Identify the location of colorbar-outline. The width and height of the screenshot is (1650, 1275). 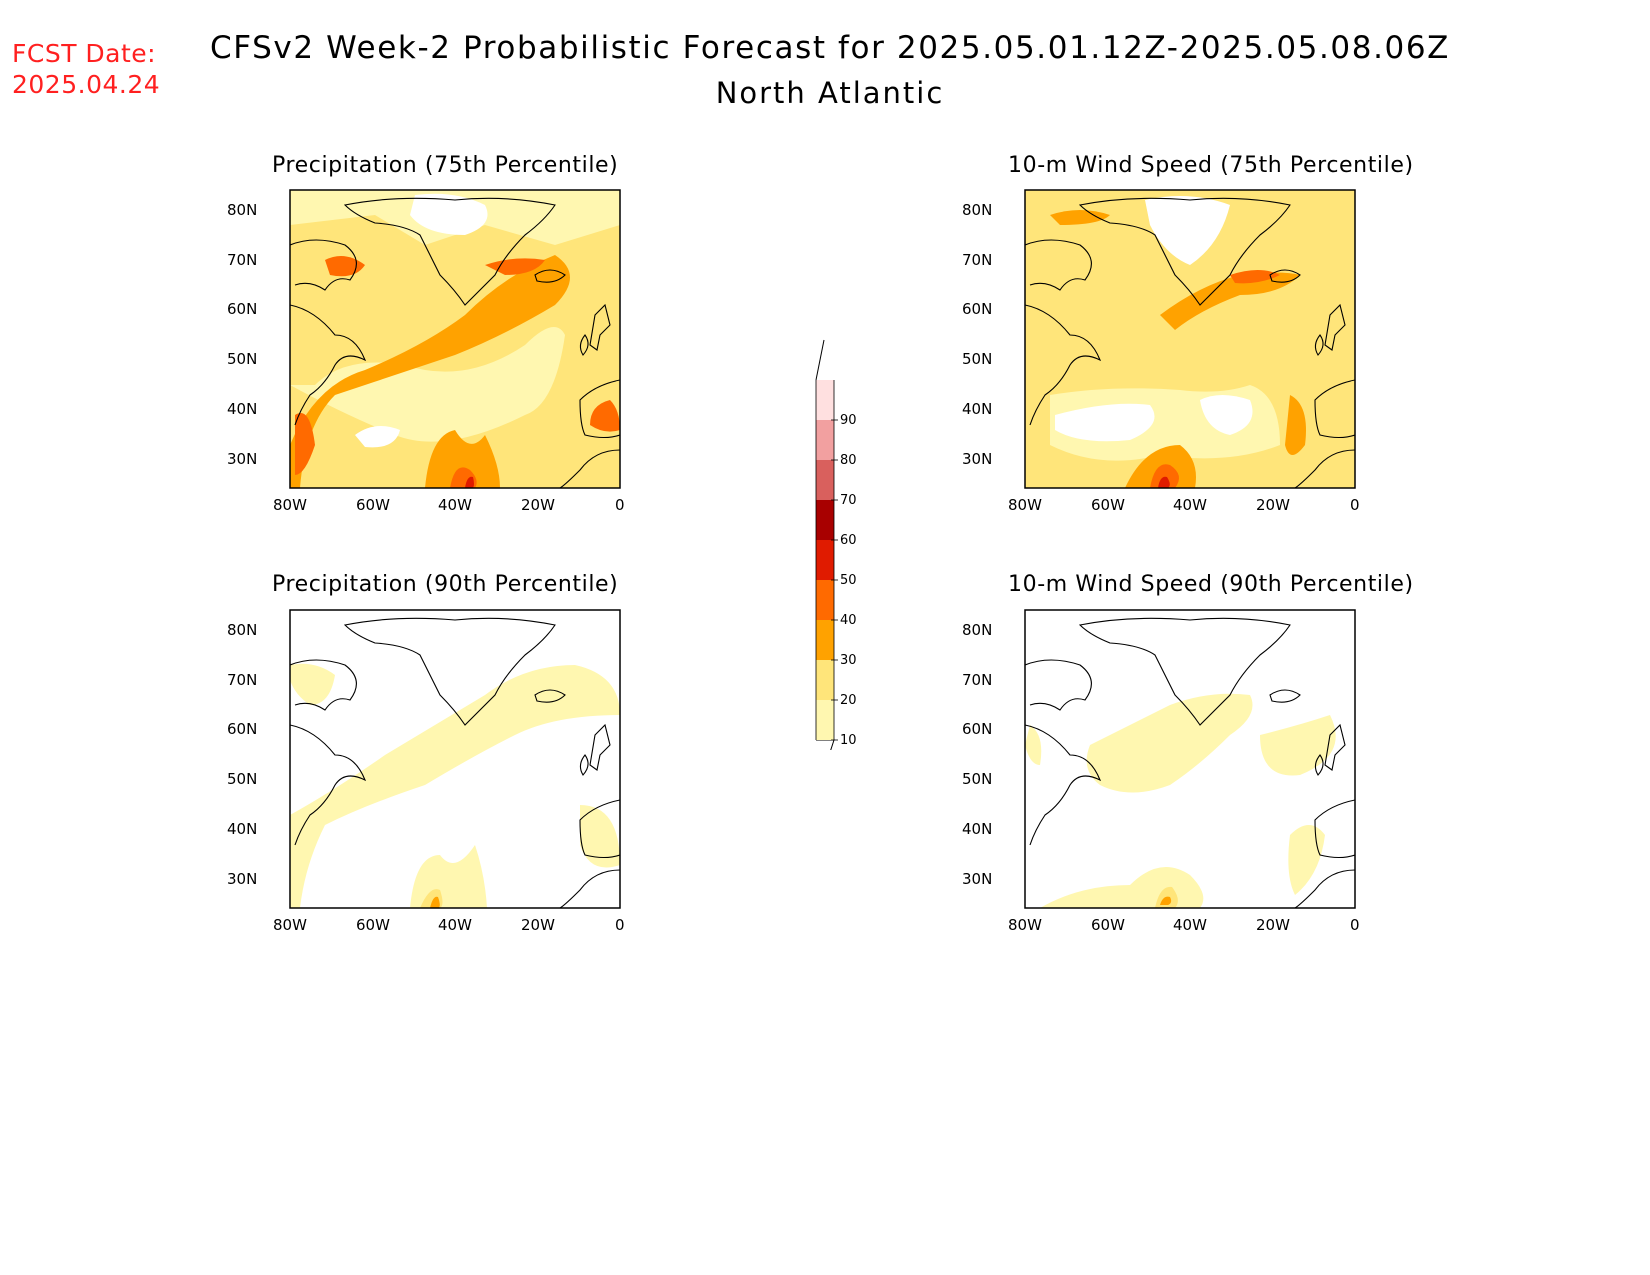
(825, 560).